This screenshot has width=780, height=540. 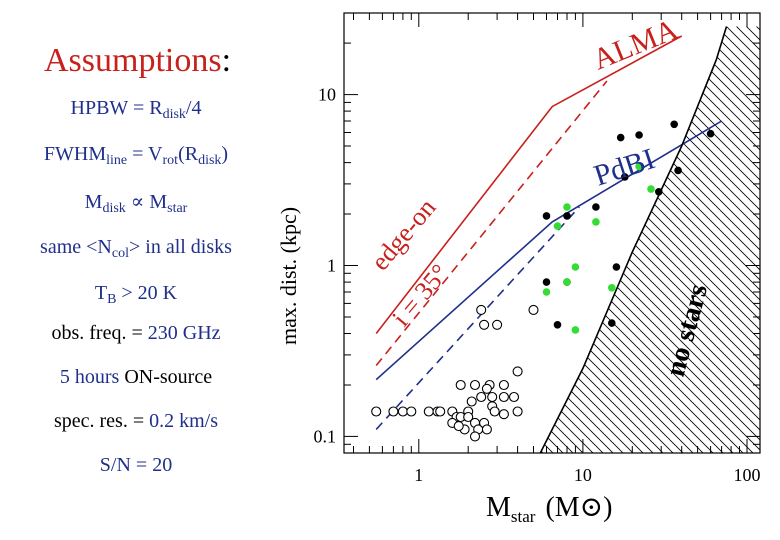 What do you see at coordinates (624, 167) in the screenshot?
I see `pdbi-label: PdBI` at bounding box center [624, 167].